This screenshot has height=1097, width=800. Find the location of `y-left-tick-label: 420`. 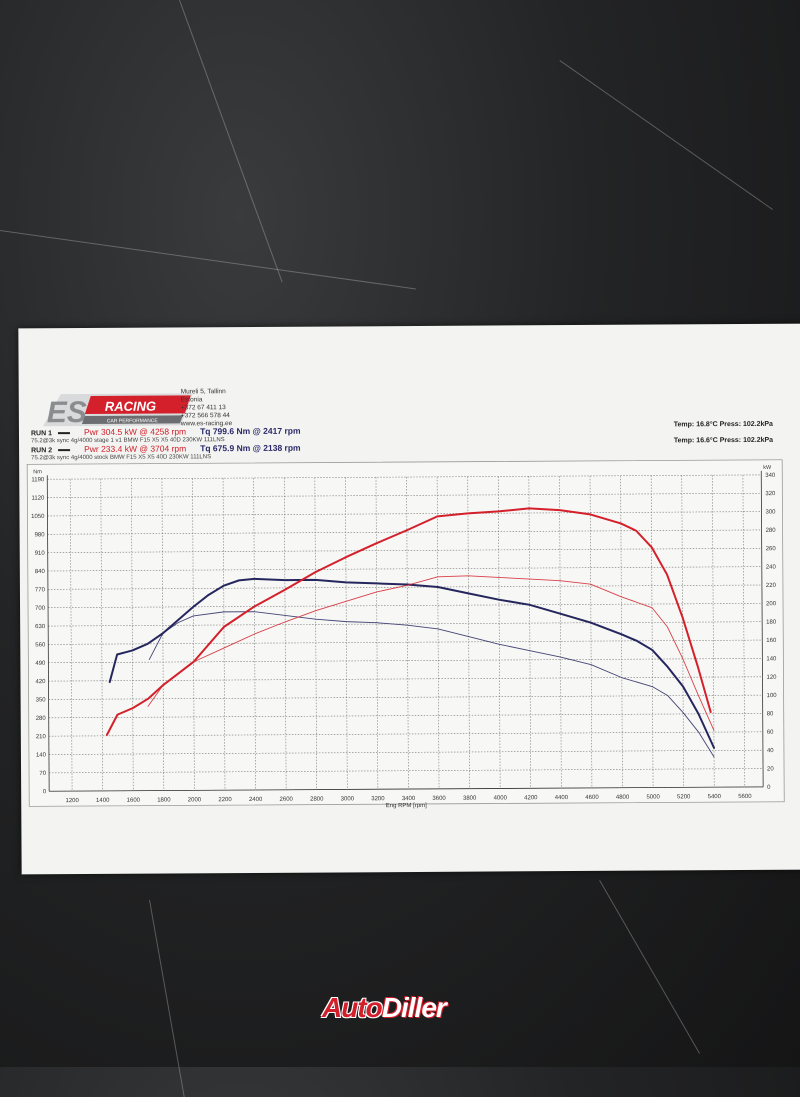

y-left-tick-label: 420 is located at coordinates (40, 682).